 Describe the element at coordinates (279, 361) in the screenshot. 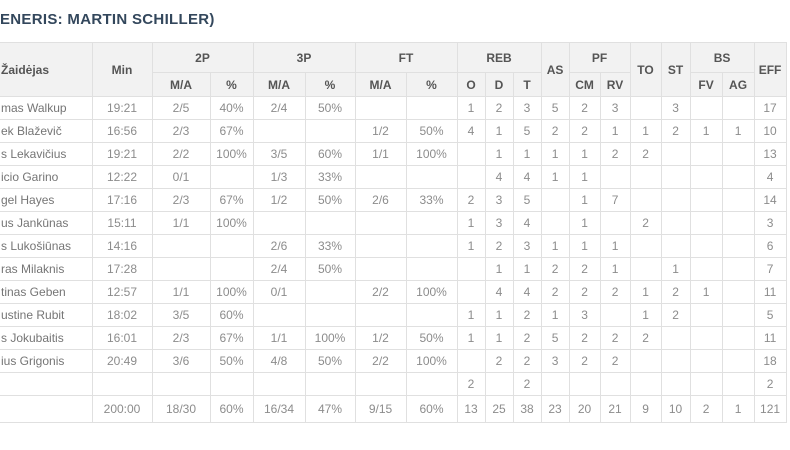

I see `stat-cell: 4/8` at that location.